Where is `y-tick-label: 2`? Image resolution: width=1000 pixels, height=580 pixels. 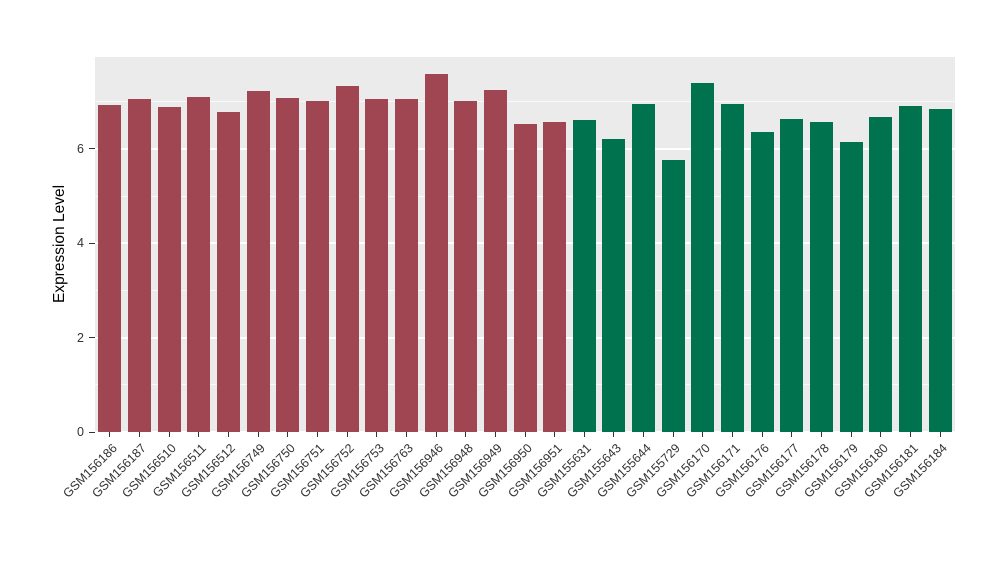 y-tick-label: 2 is located at coordinates (80, 337).